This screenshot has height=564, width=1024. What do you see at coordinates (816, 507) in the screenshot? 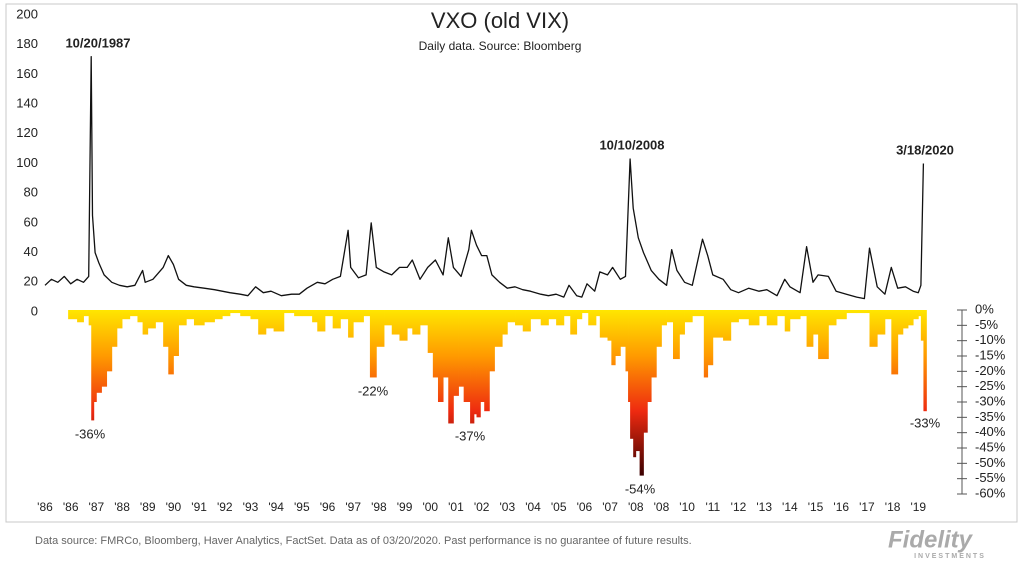
I see `x-tick-label: '15` at bounding box center [816, 507].